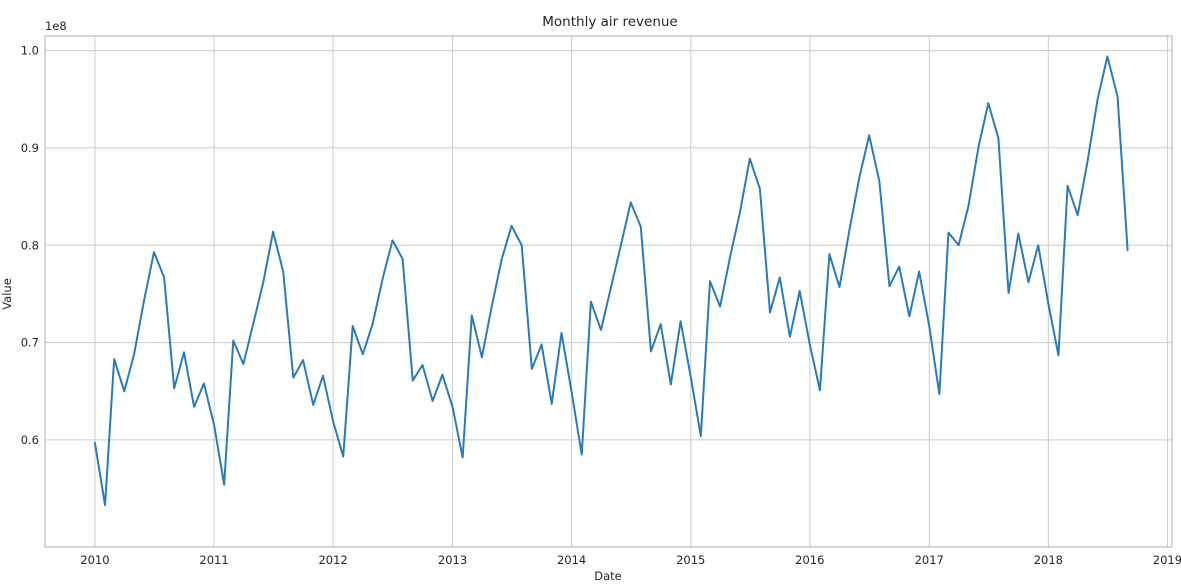 This screenshot has height=587, width=1181. I want to click on y-tick-label: 1.0, so click(30, 51).